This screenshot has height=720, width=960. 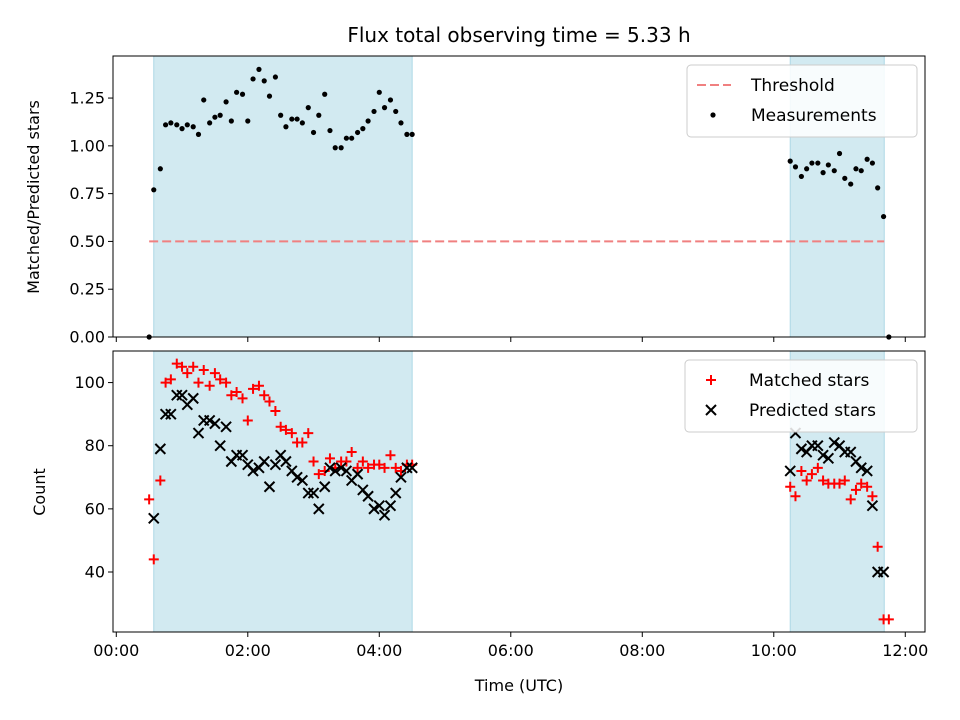 What do you see at coordinates (95, 572) in the screenshot?
I see `bottom-y-tick-label: 40` at bounding box center [95, 572].